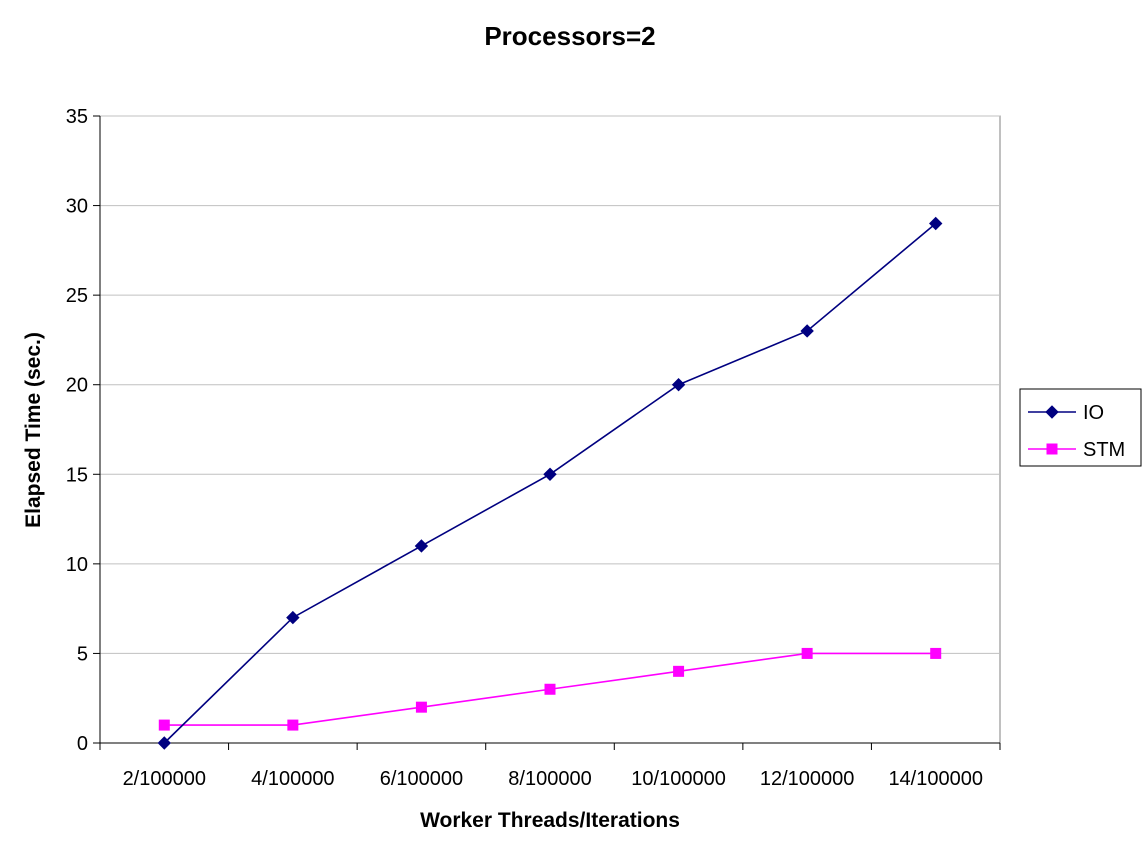  Describe the element at coordinates (569, 36) in the screenshot. I see `chart-title: Processors=2` at that location.